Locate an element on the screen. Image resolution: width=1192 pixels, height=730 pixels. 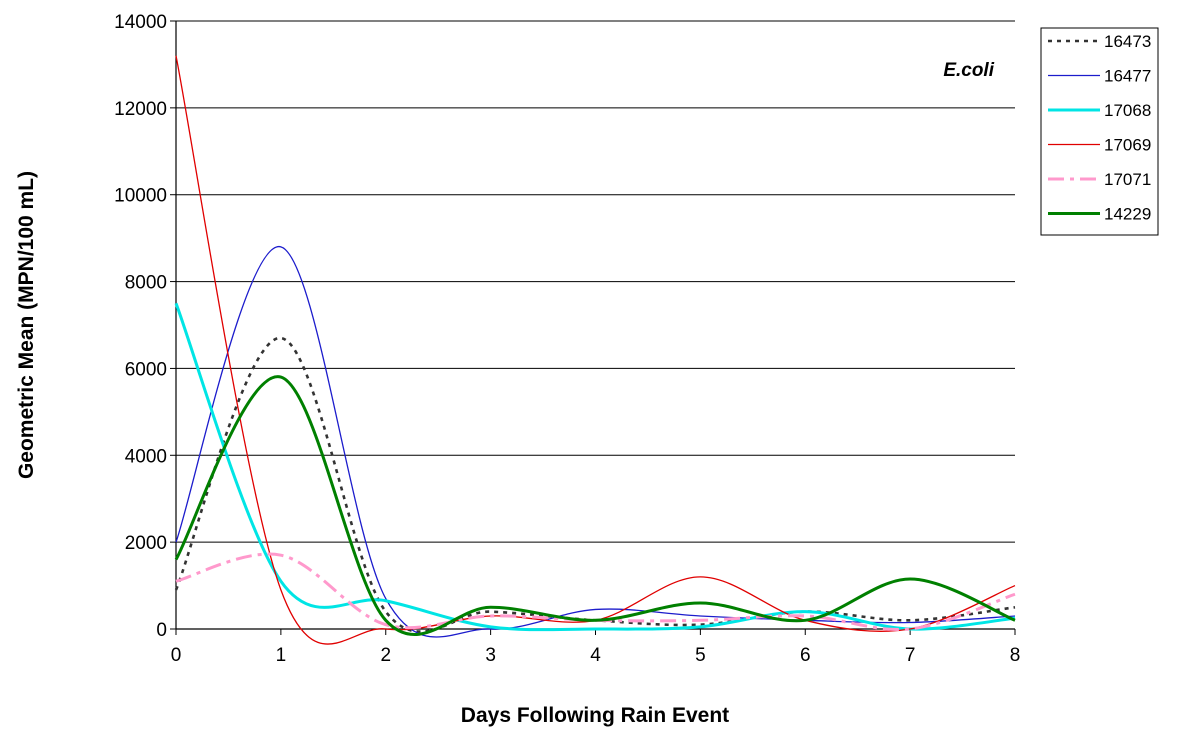
y-tick-label: 8000 is located at coordinates (146, 283).